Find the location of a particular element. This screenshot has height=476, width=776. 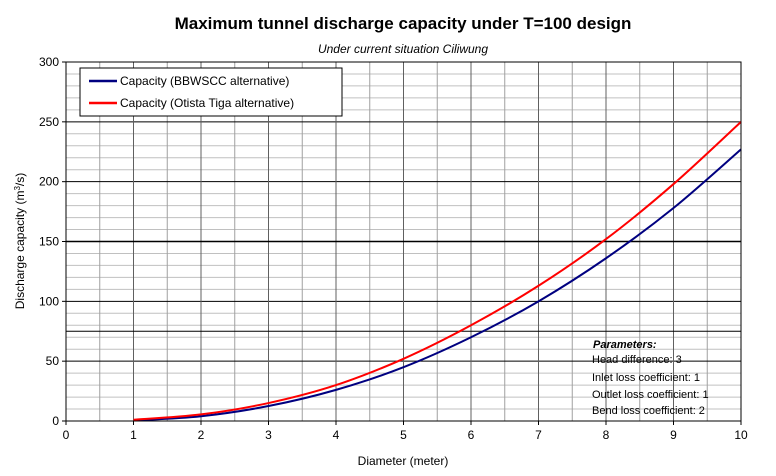

parameters-title: Parameters: is located at coordinates (625, 345).